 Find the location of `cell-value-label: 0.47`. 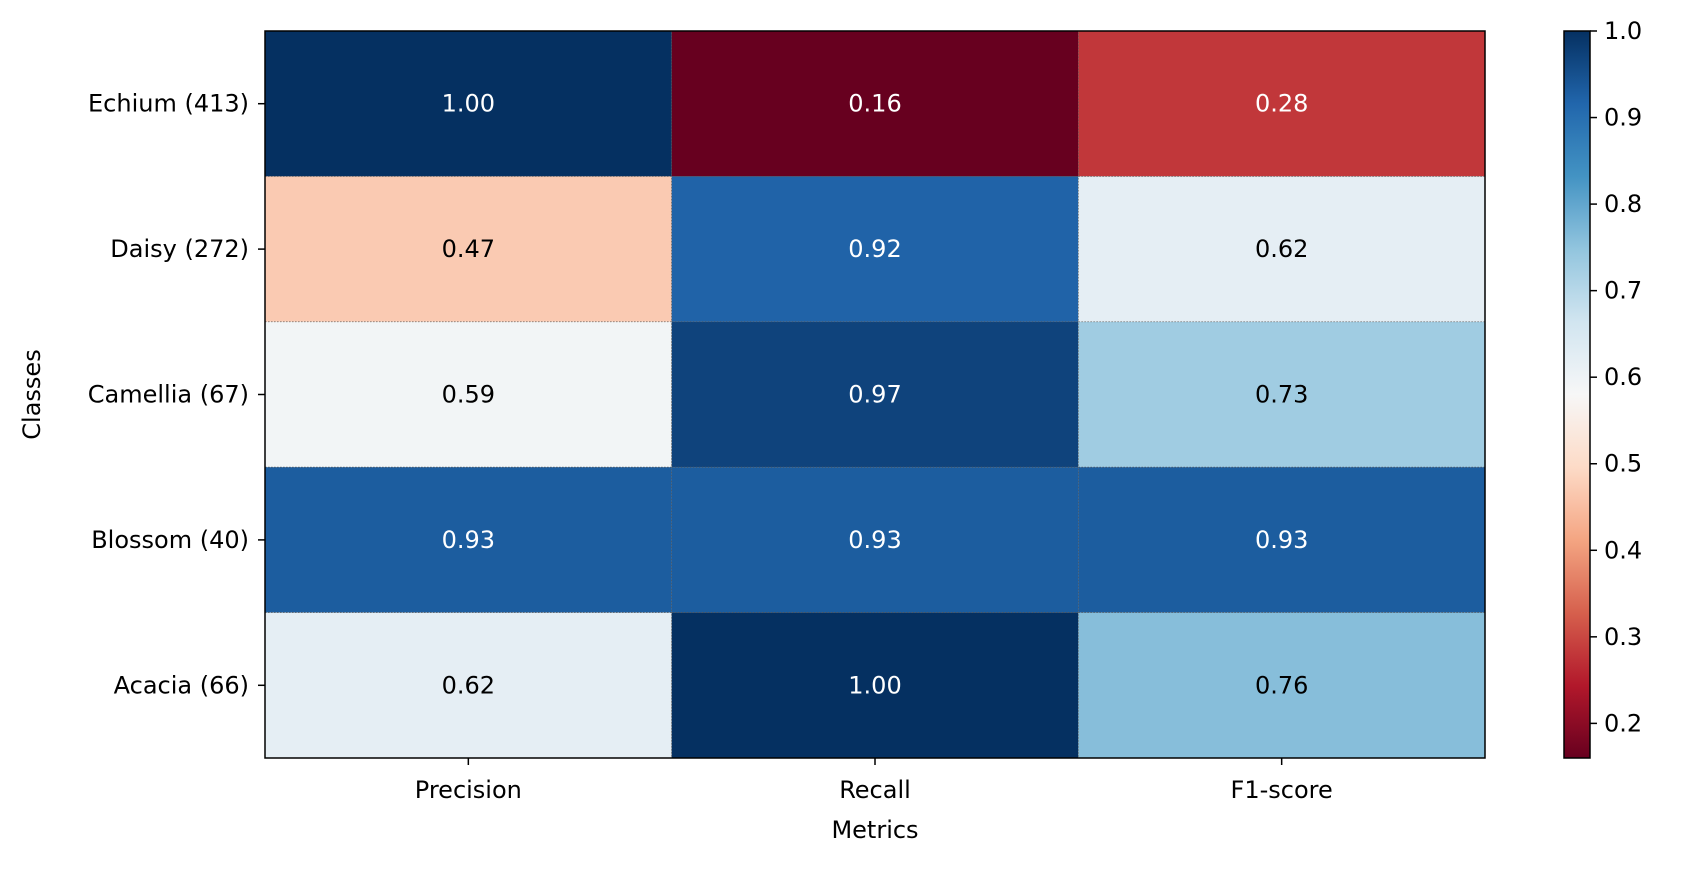

cell-value-label: 0.47 is located at coordinates (468, 249).